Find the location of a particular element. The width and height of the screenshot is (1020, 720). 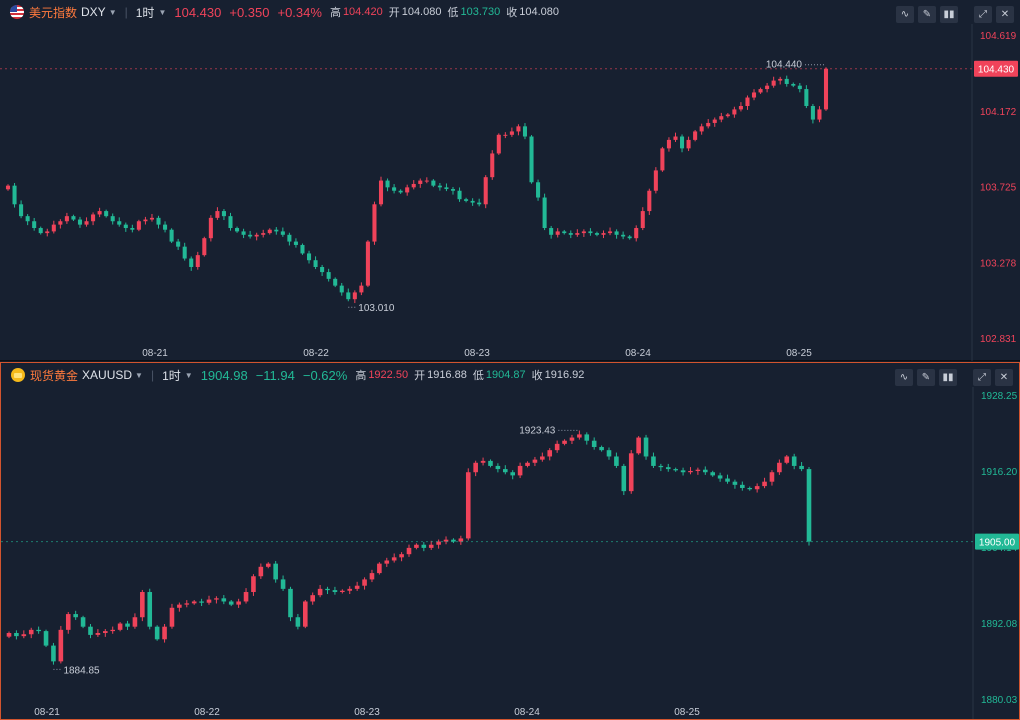

max-price-annotation: 1923.43 is located at coordinates (537, 430).